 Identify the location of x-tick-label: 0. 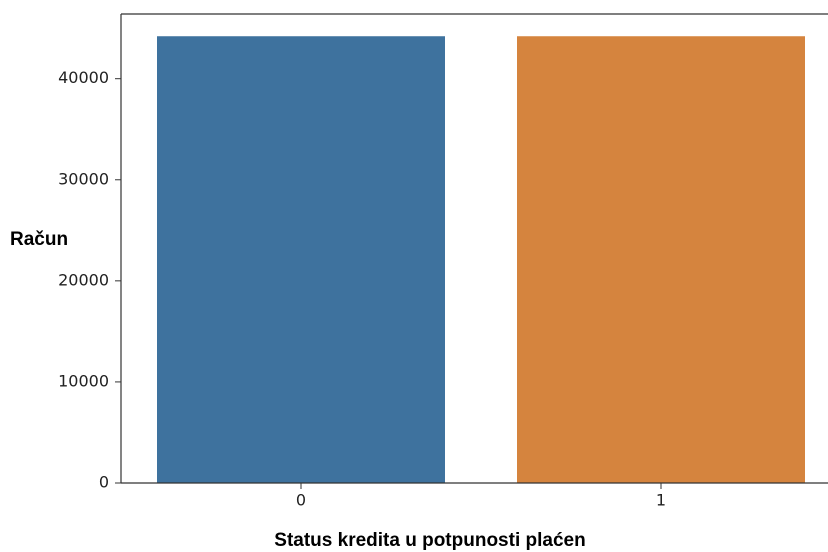
(301, 500).